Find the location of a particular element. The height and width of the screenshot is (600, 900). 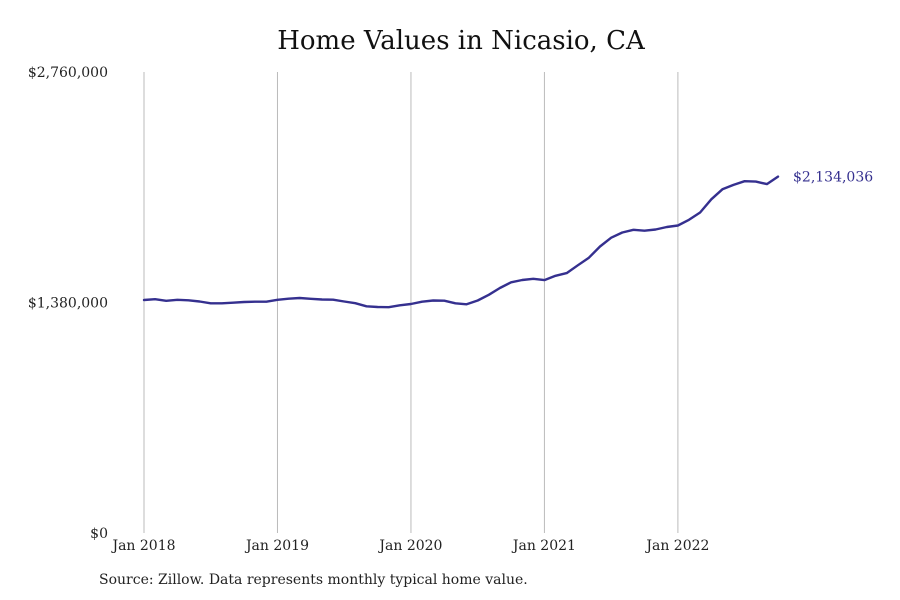

chart-title: Home Values in Nicasio, CA is located at coordinates (461, 41).